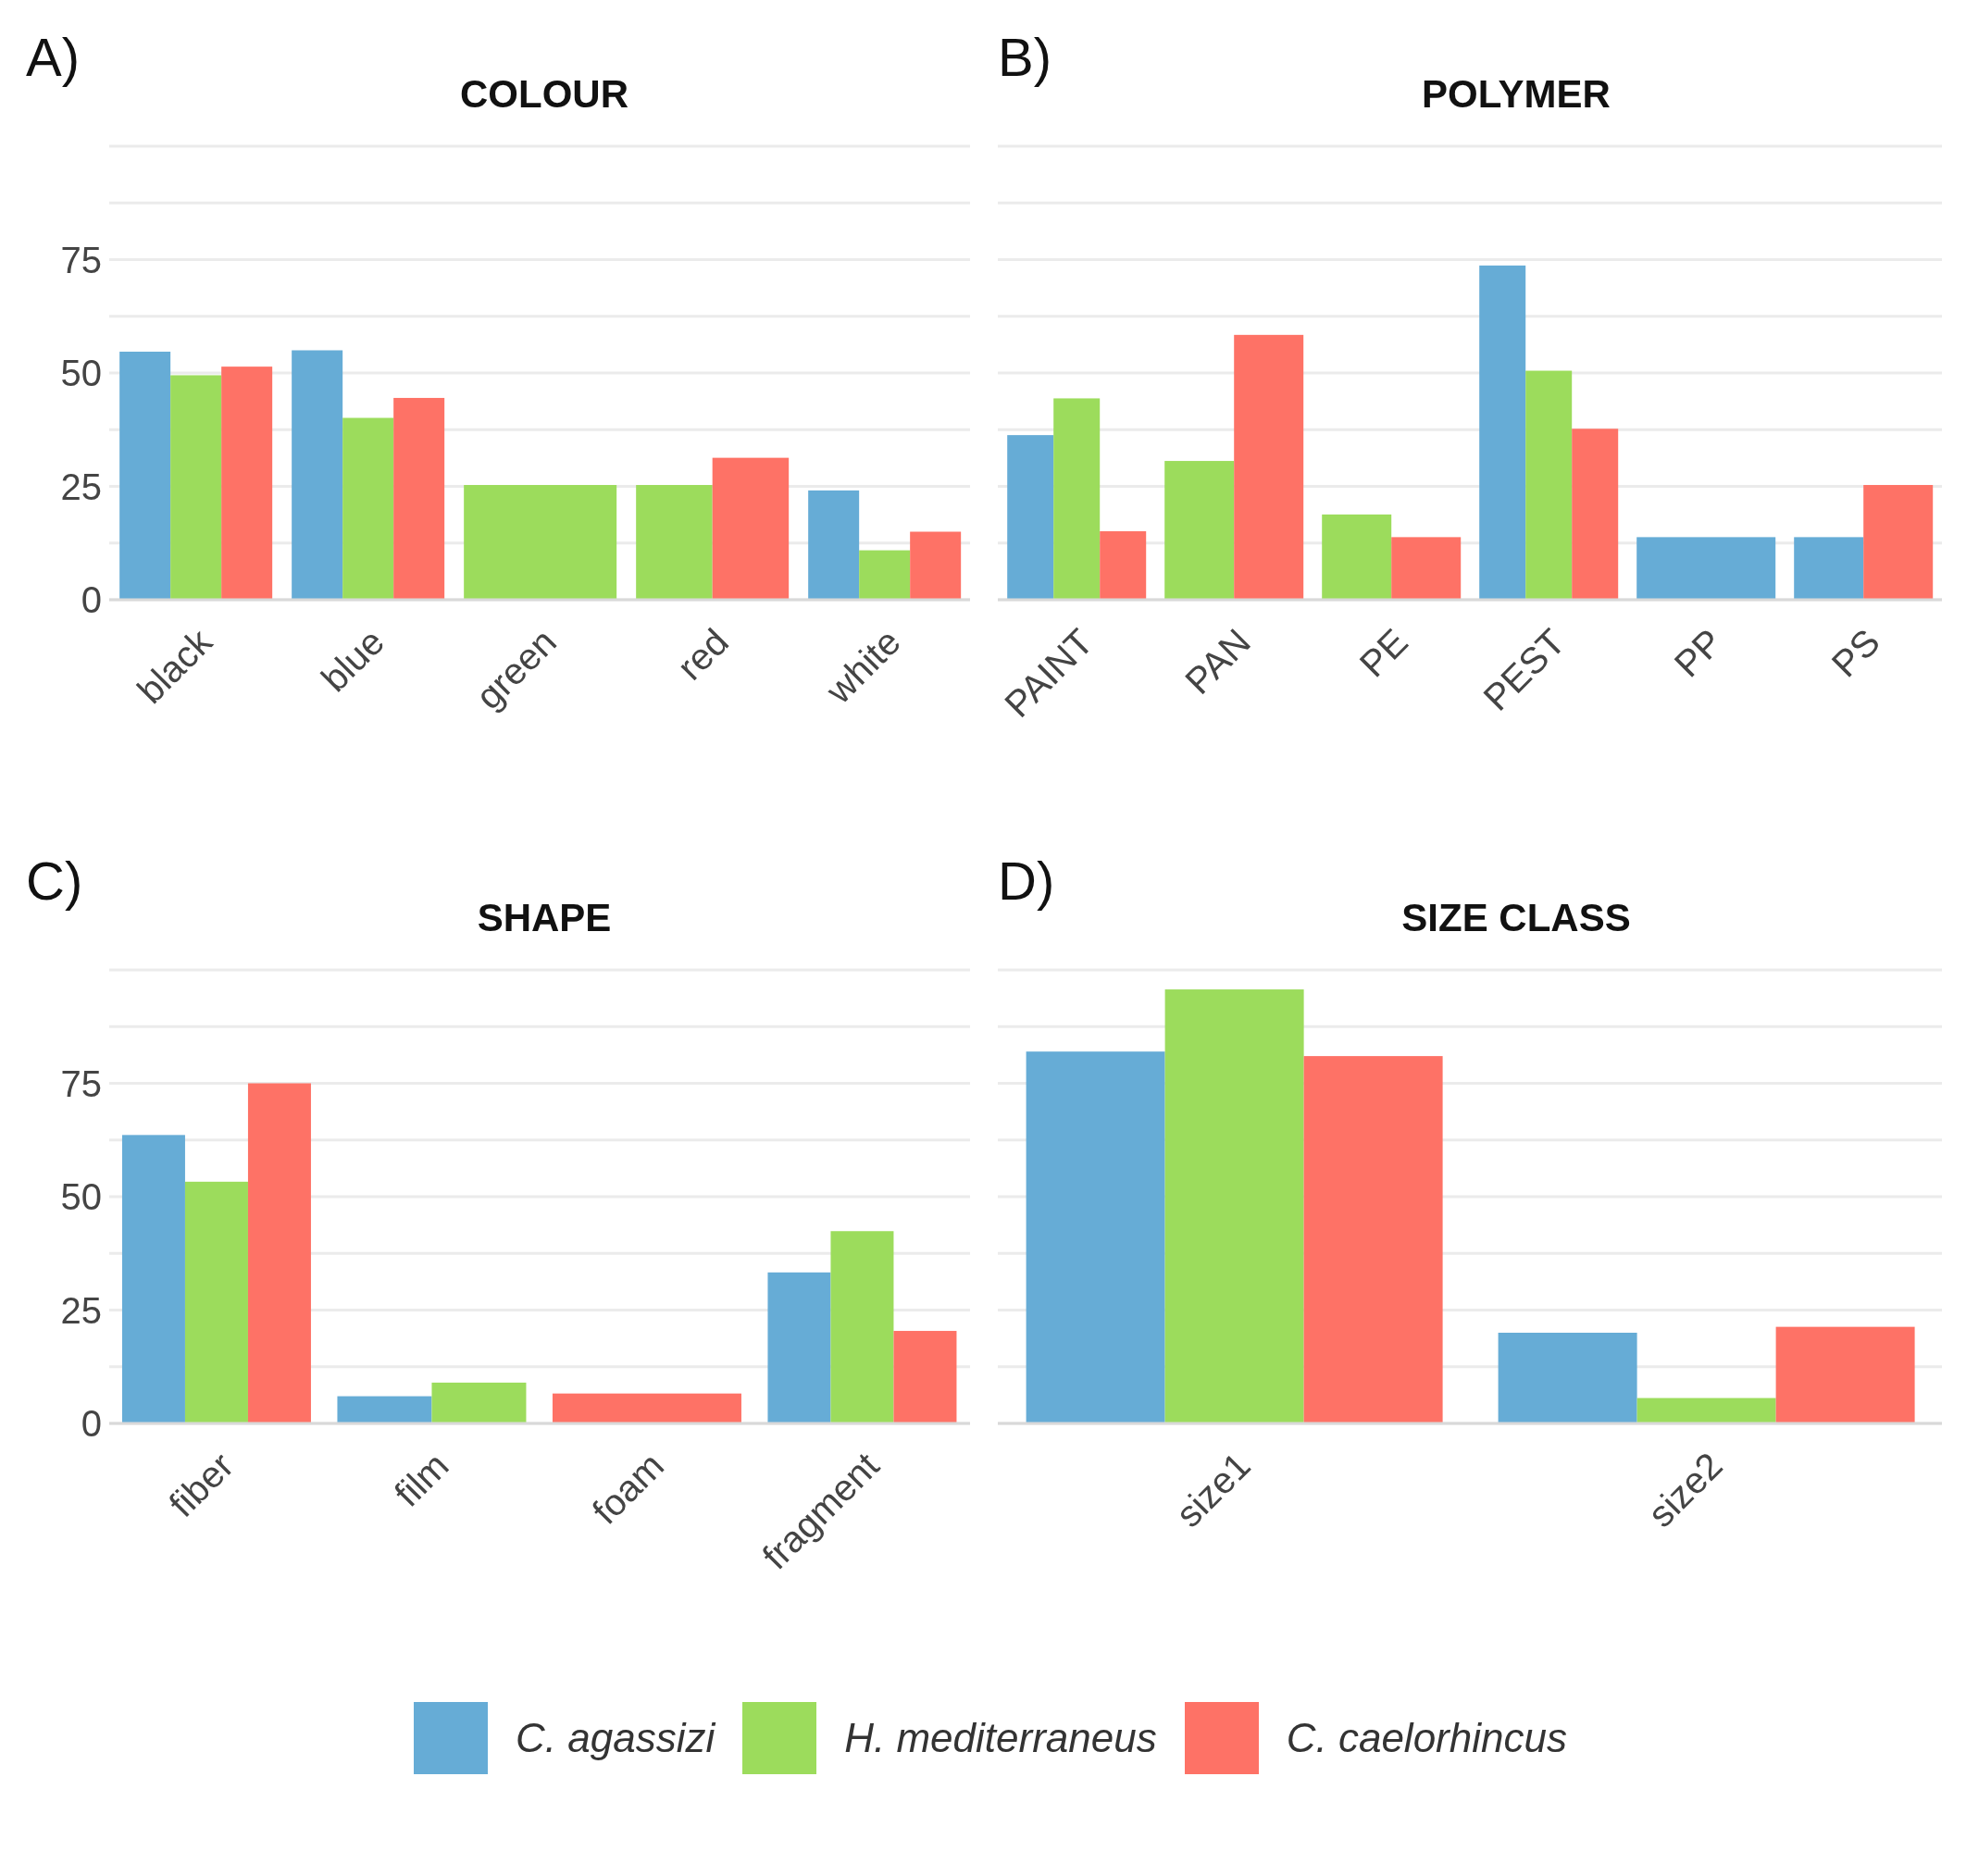  What do you see at coordinates (1516, 918) in the screenshot?
I see `chart-title: SIZE CLASS` at bounding box center [1516, 918].